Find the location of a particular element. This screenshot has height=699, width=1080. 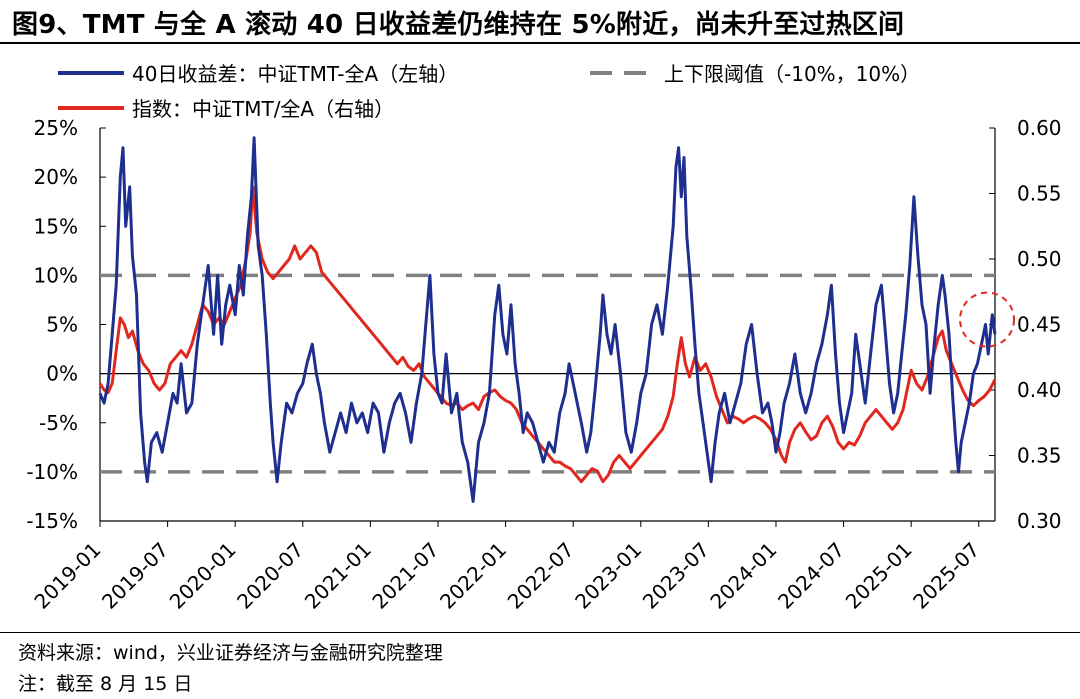

x-tick-label: 2025-07 is located at coordinates (946, 576).